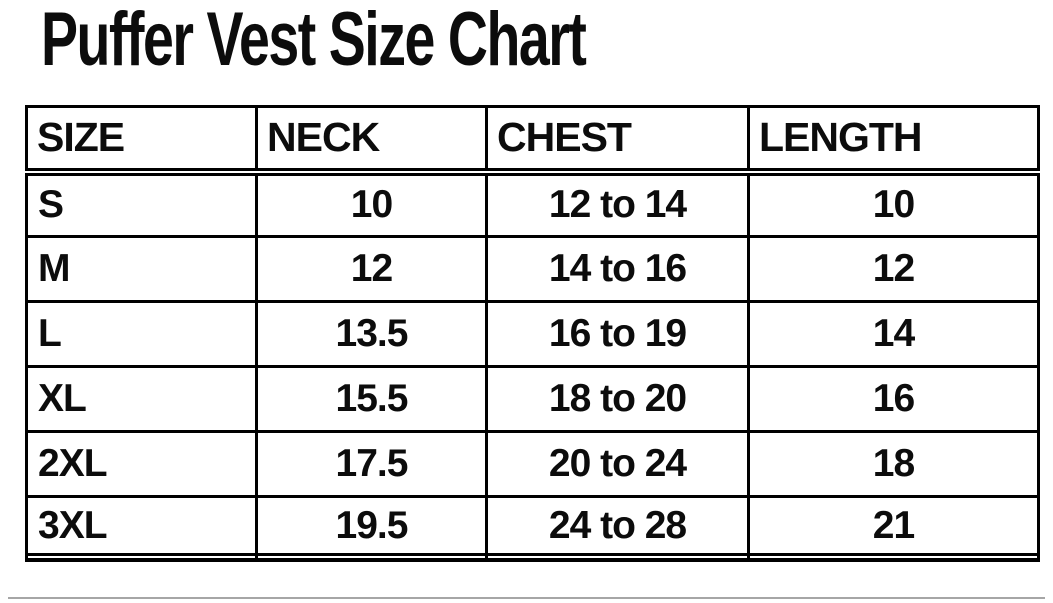  Describe the element at coordinates (141, 269) in the screenshot. I see `size-cell: M` at that location.